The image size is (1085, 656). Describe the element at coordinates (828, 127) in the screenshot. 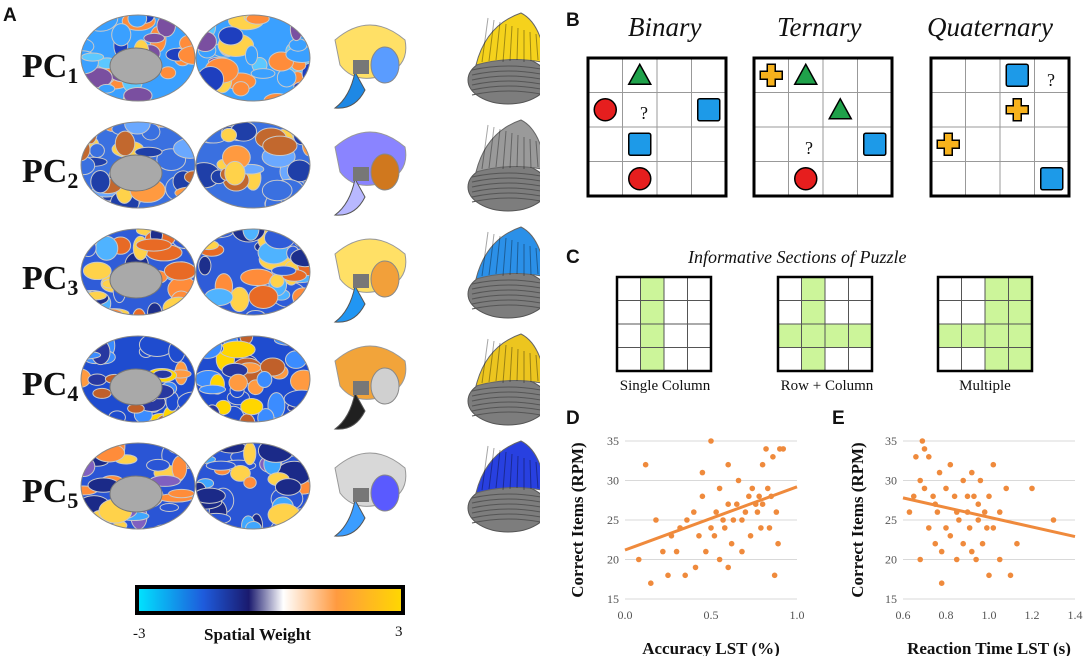

I see `puzzle-grids` at that location.